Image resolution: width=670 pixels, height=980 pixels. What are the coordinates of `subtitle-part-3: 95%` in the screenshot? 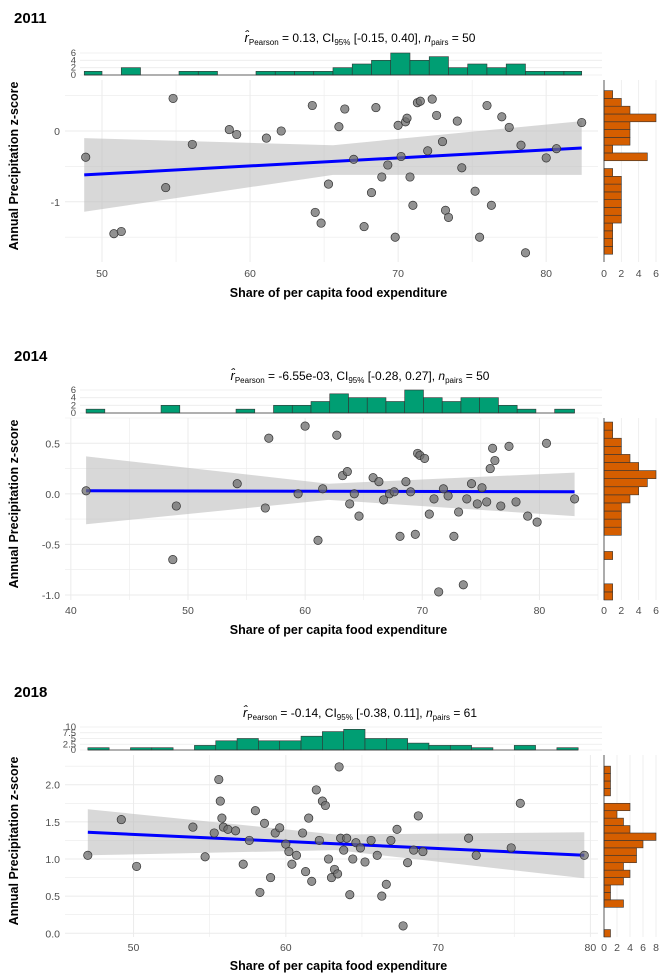 It's located at (356, 380).